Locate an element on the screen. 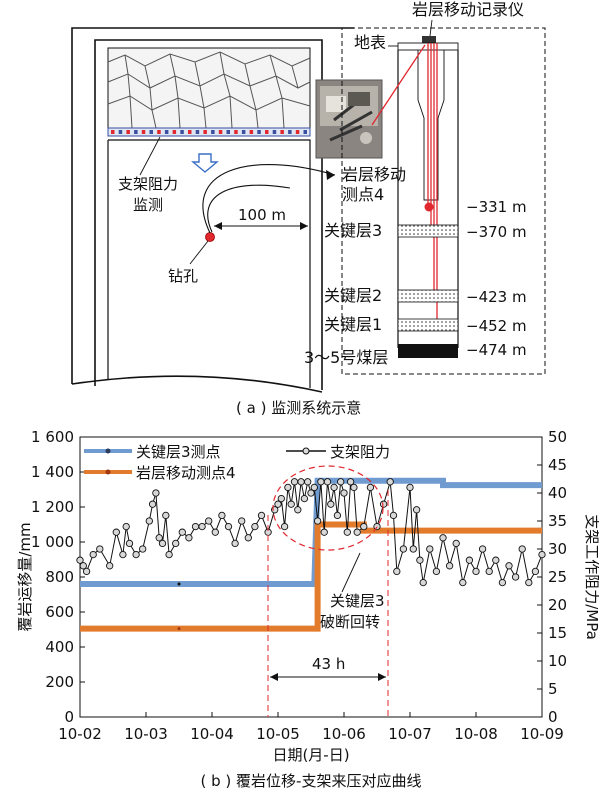 This screenshot has width=599, height=800. point-label-line1: 岩层移动 is located at coordinates (374, 174).